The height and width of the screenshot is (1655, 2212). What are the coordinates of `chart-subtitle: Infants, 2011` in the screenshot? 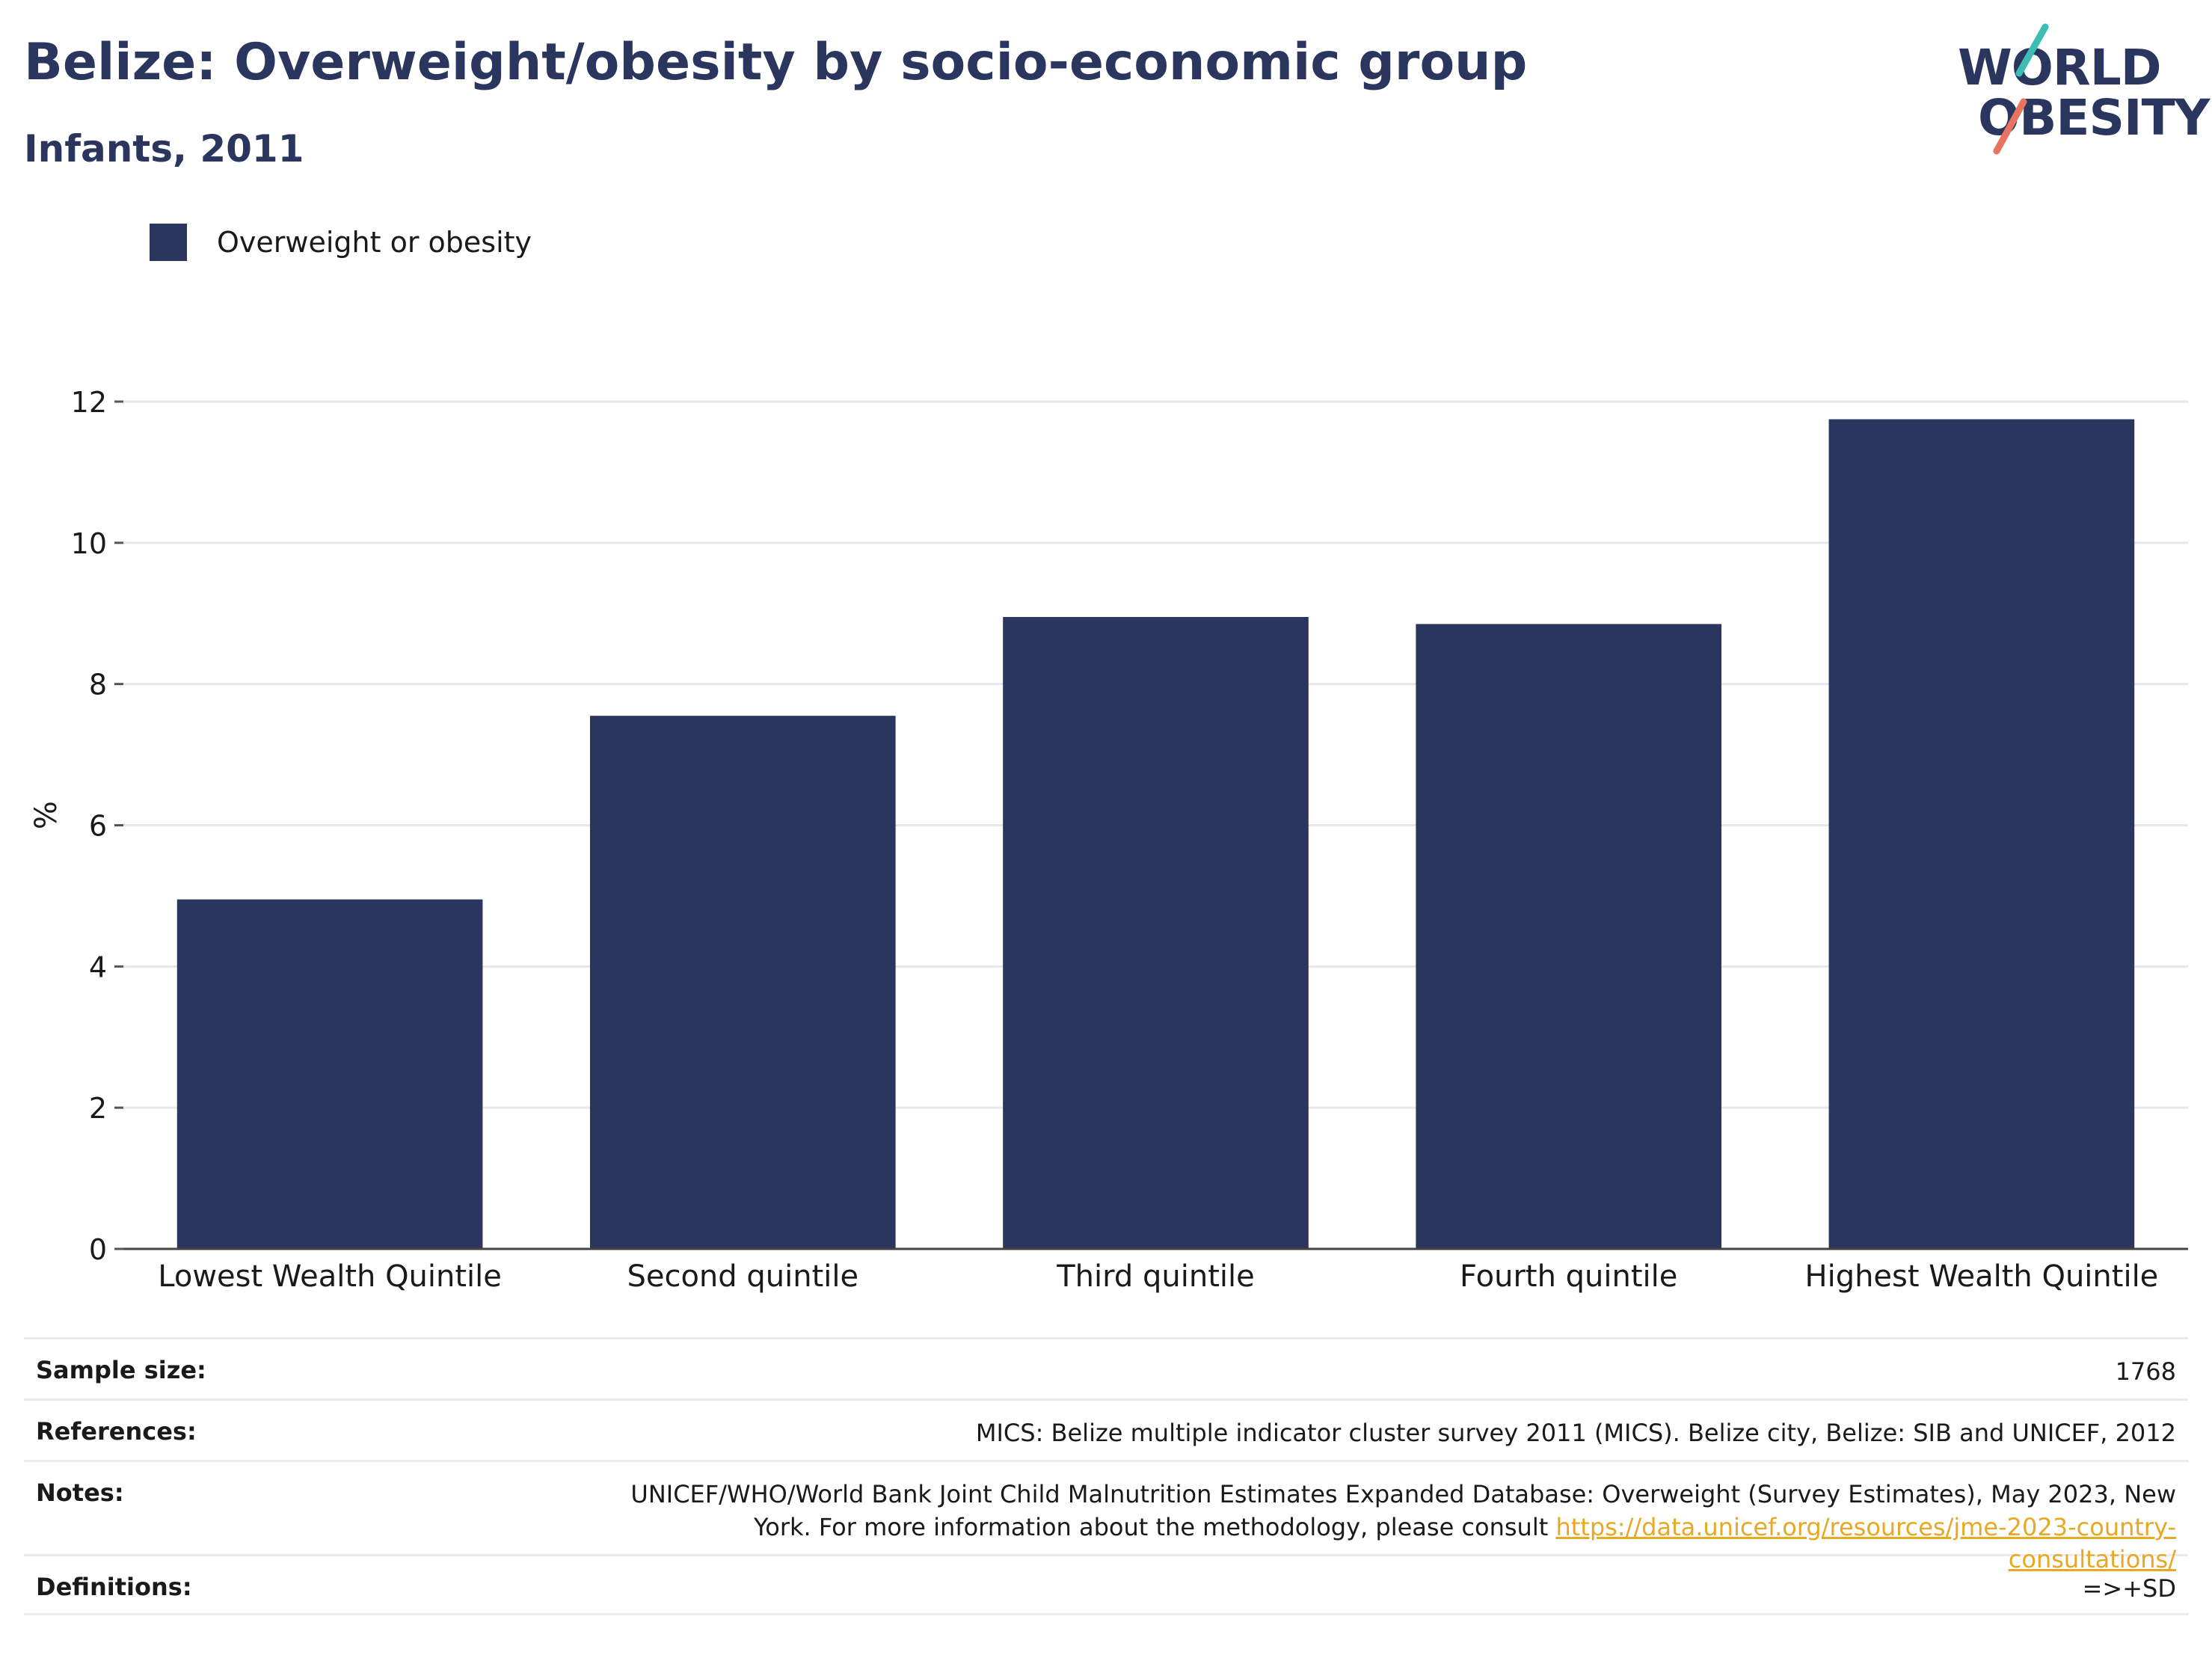 It's located at (164, 149).